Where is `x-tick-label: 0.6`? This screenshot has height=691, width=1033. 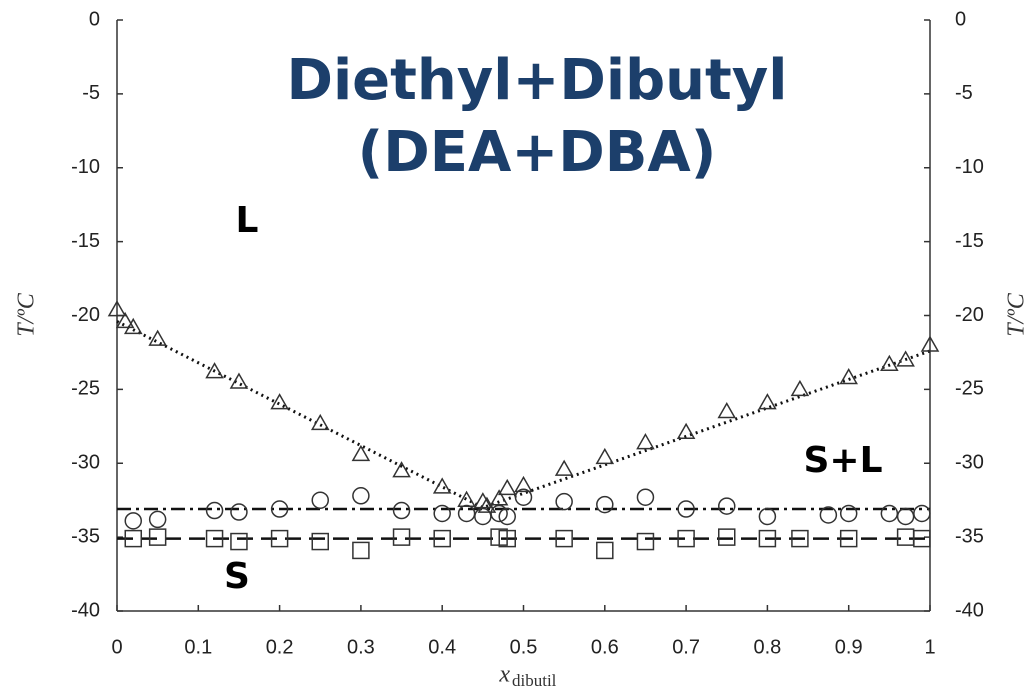 x-tick-label: 0.6 is located at coordinates (605, 647).